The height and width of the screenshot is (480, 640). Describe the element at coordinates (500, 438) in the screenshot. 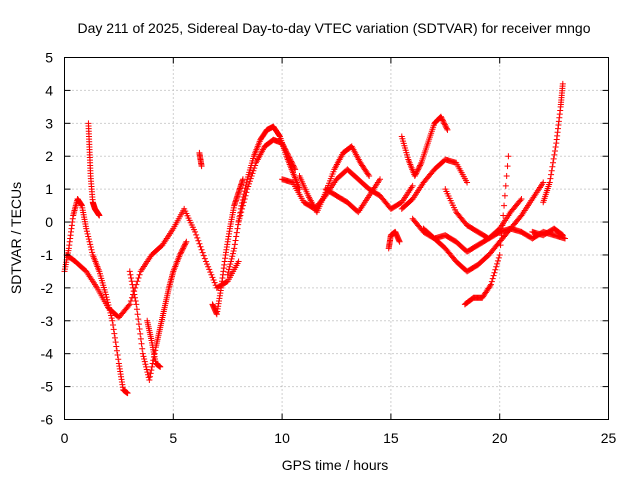

I see `x-tick-label: 20` at that location.